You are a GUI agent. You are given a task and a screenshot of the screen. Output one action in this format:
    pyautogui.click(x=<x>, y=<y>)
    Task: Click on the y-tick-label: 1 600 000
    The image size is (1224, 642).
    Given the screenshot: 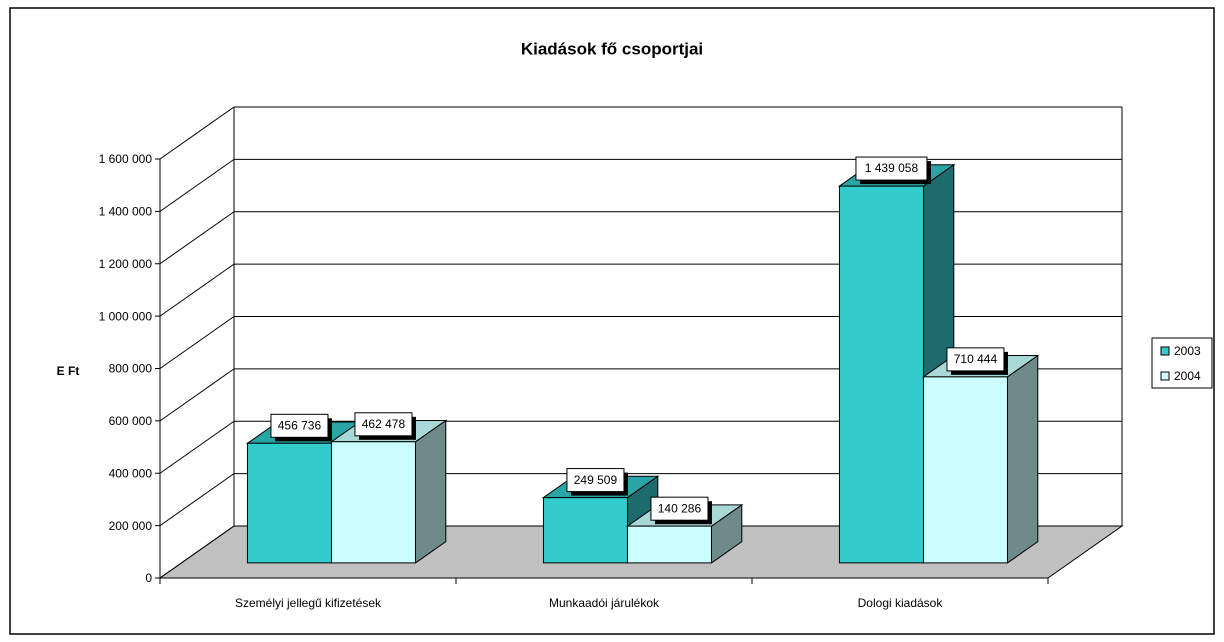 What is the action you would take?
    pyautogui.click(x=126, y=159)
    